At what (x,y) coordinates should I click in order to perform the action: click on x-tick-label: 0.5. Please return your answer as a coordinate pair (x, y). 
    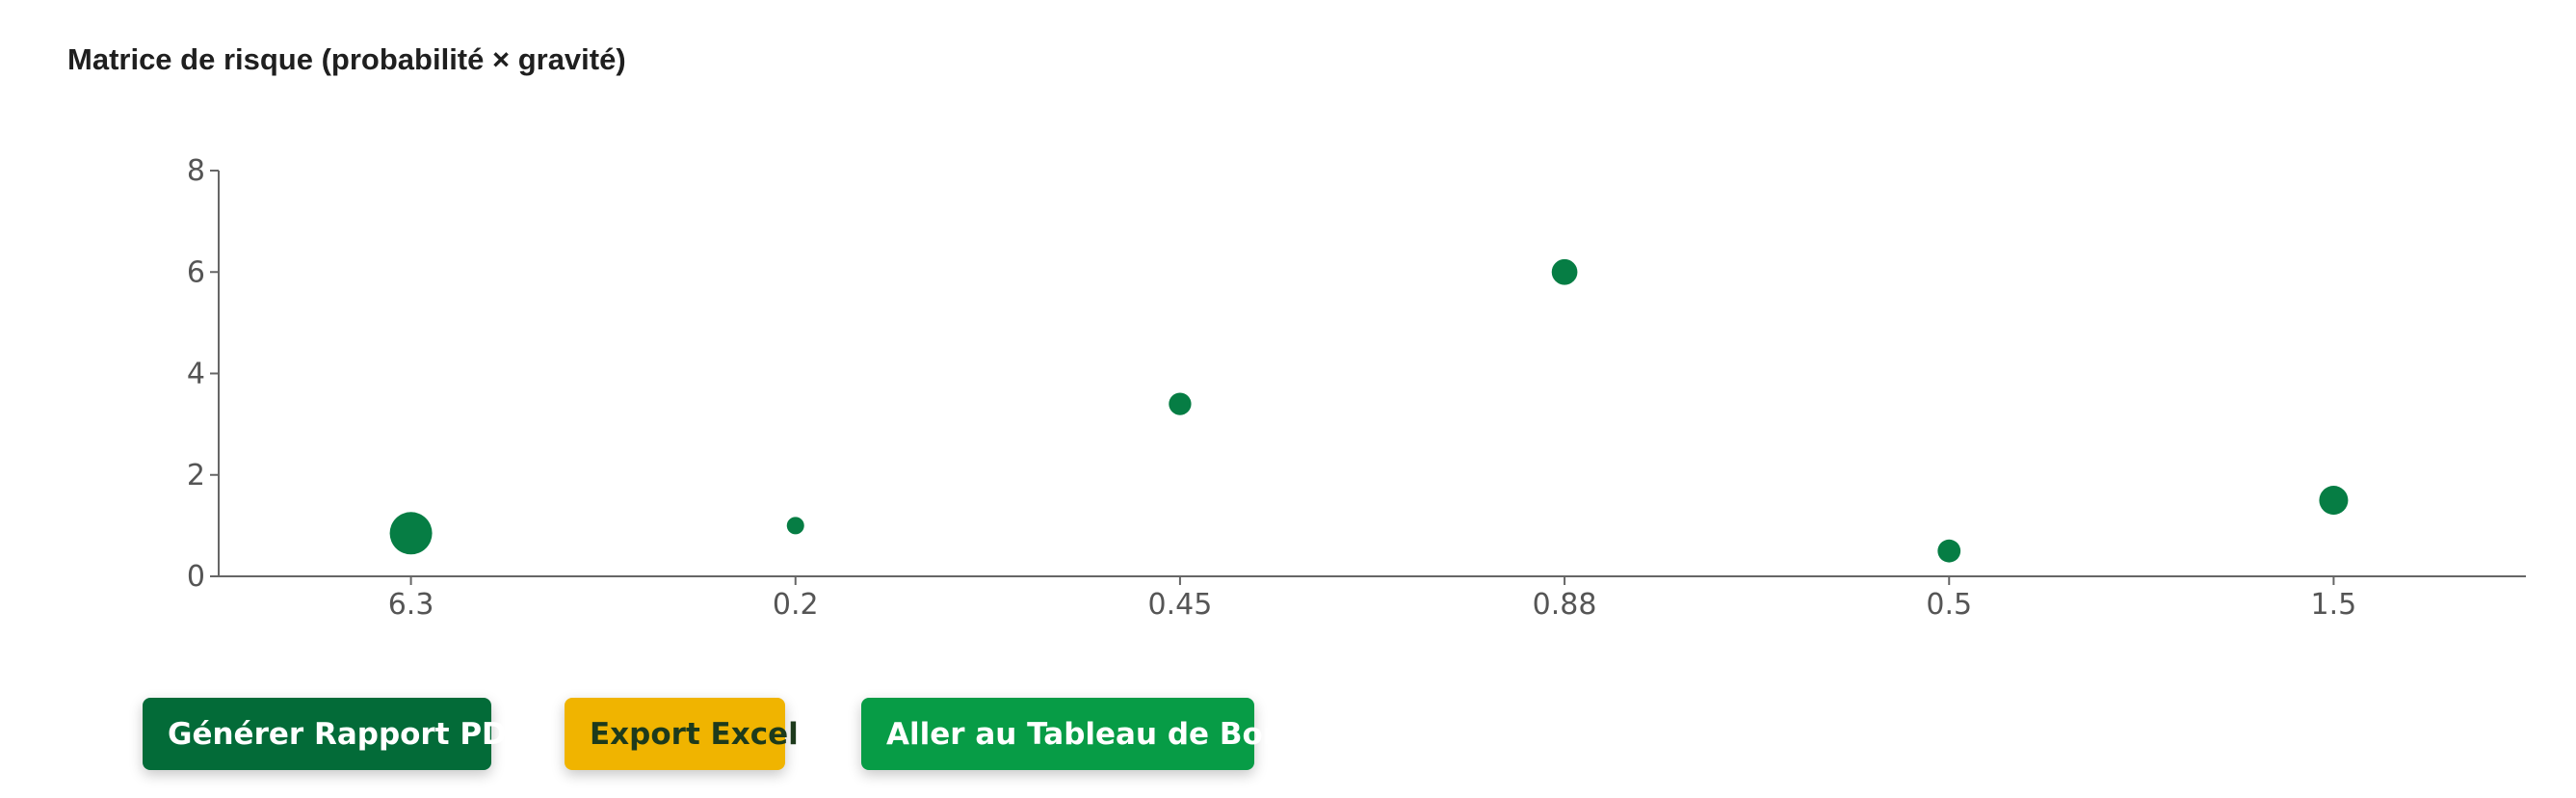
    Looking at the image, I should click on (1949, 605).